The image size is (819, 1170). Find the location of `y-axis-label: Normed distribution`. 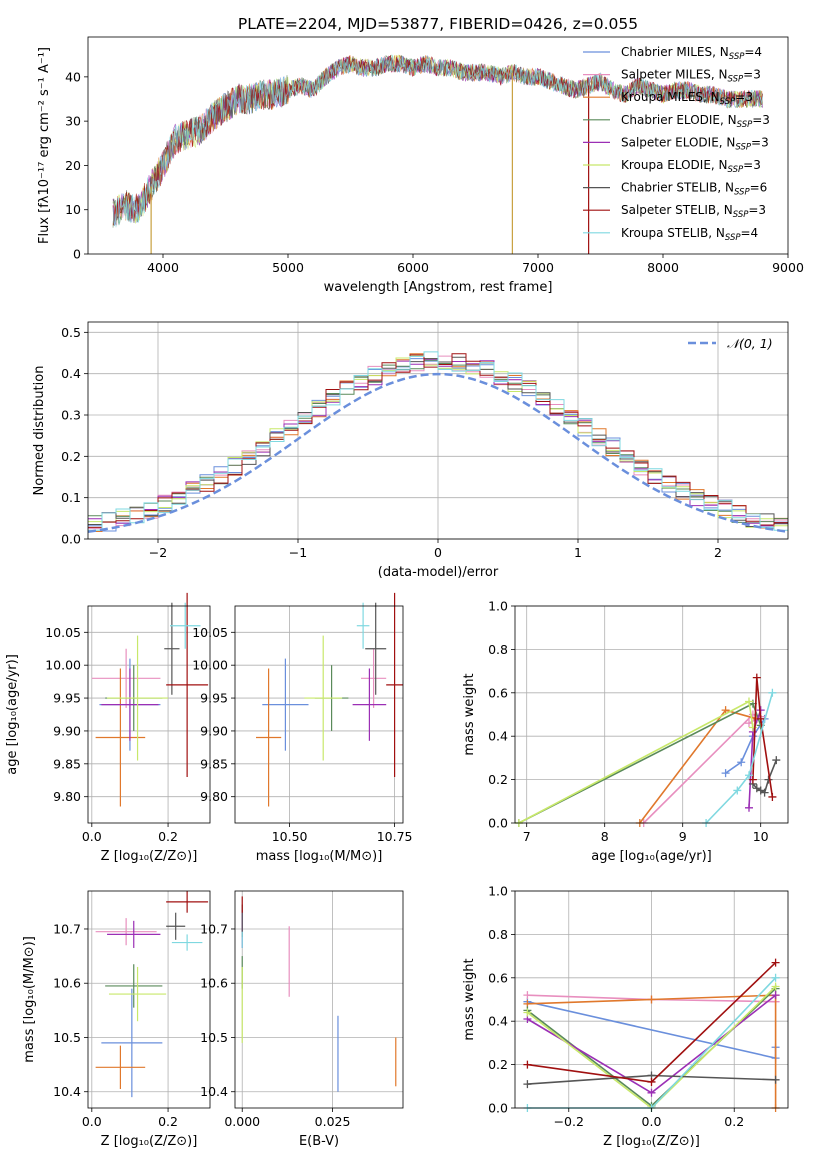

y-axis-label: Normed distribution is located at coordinates (39, 431).